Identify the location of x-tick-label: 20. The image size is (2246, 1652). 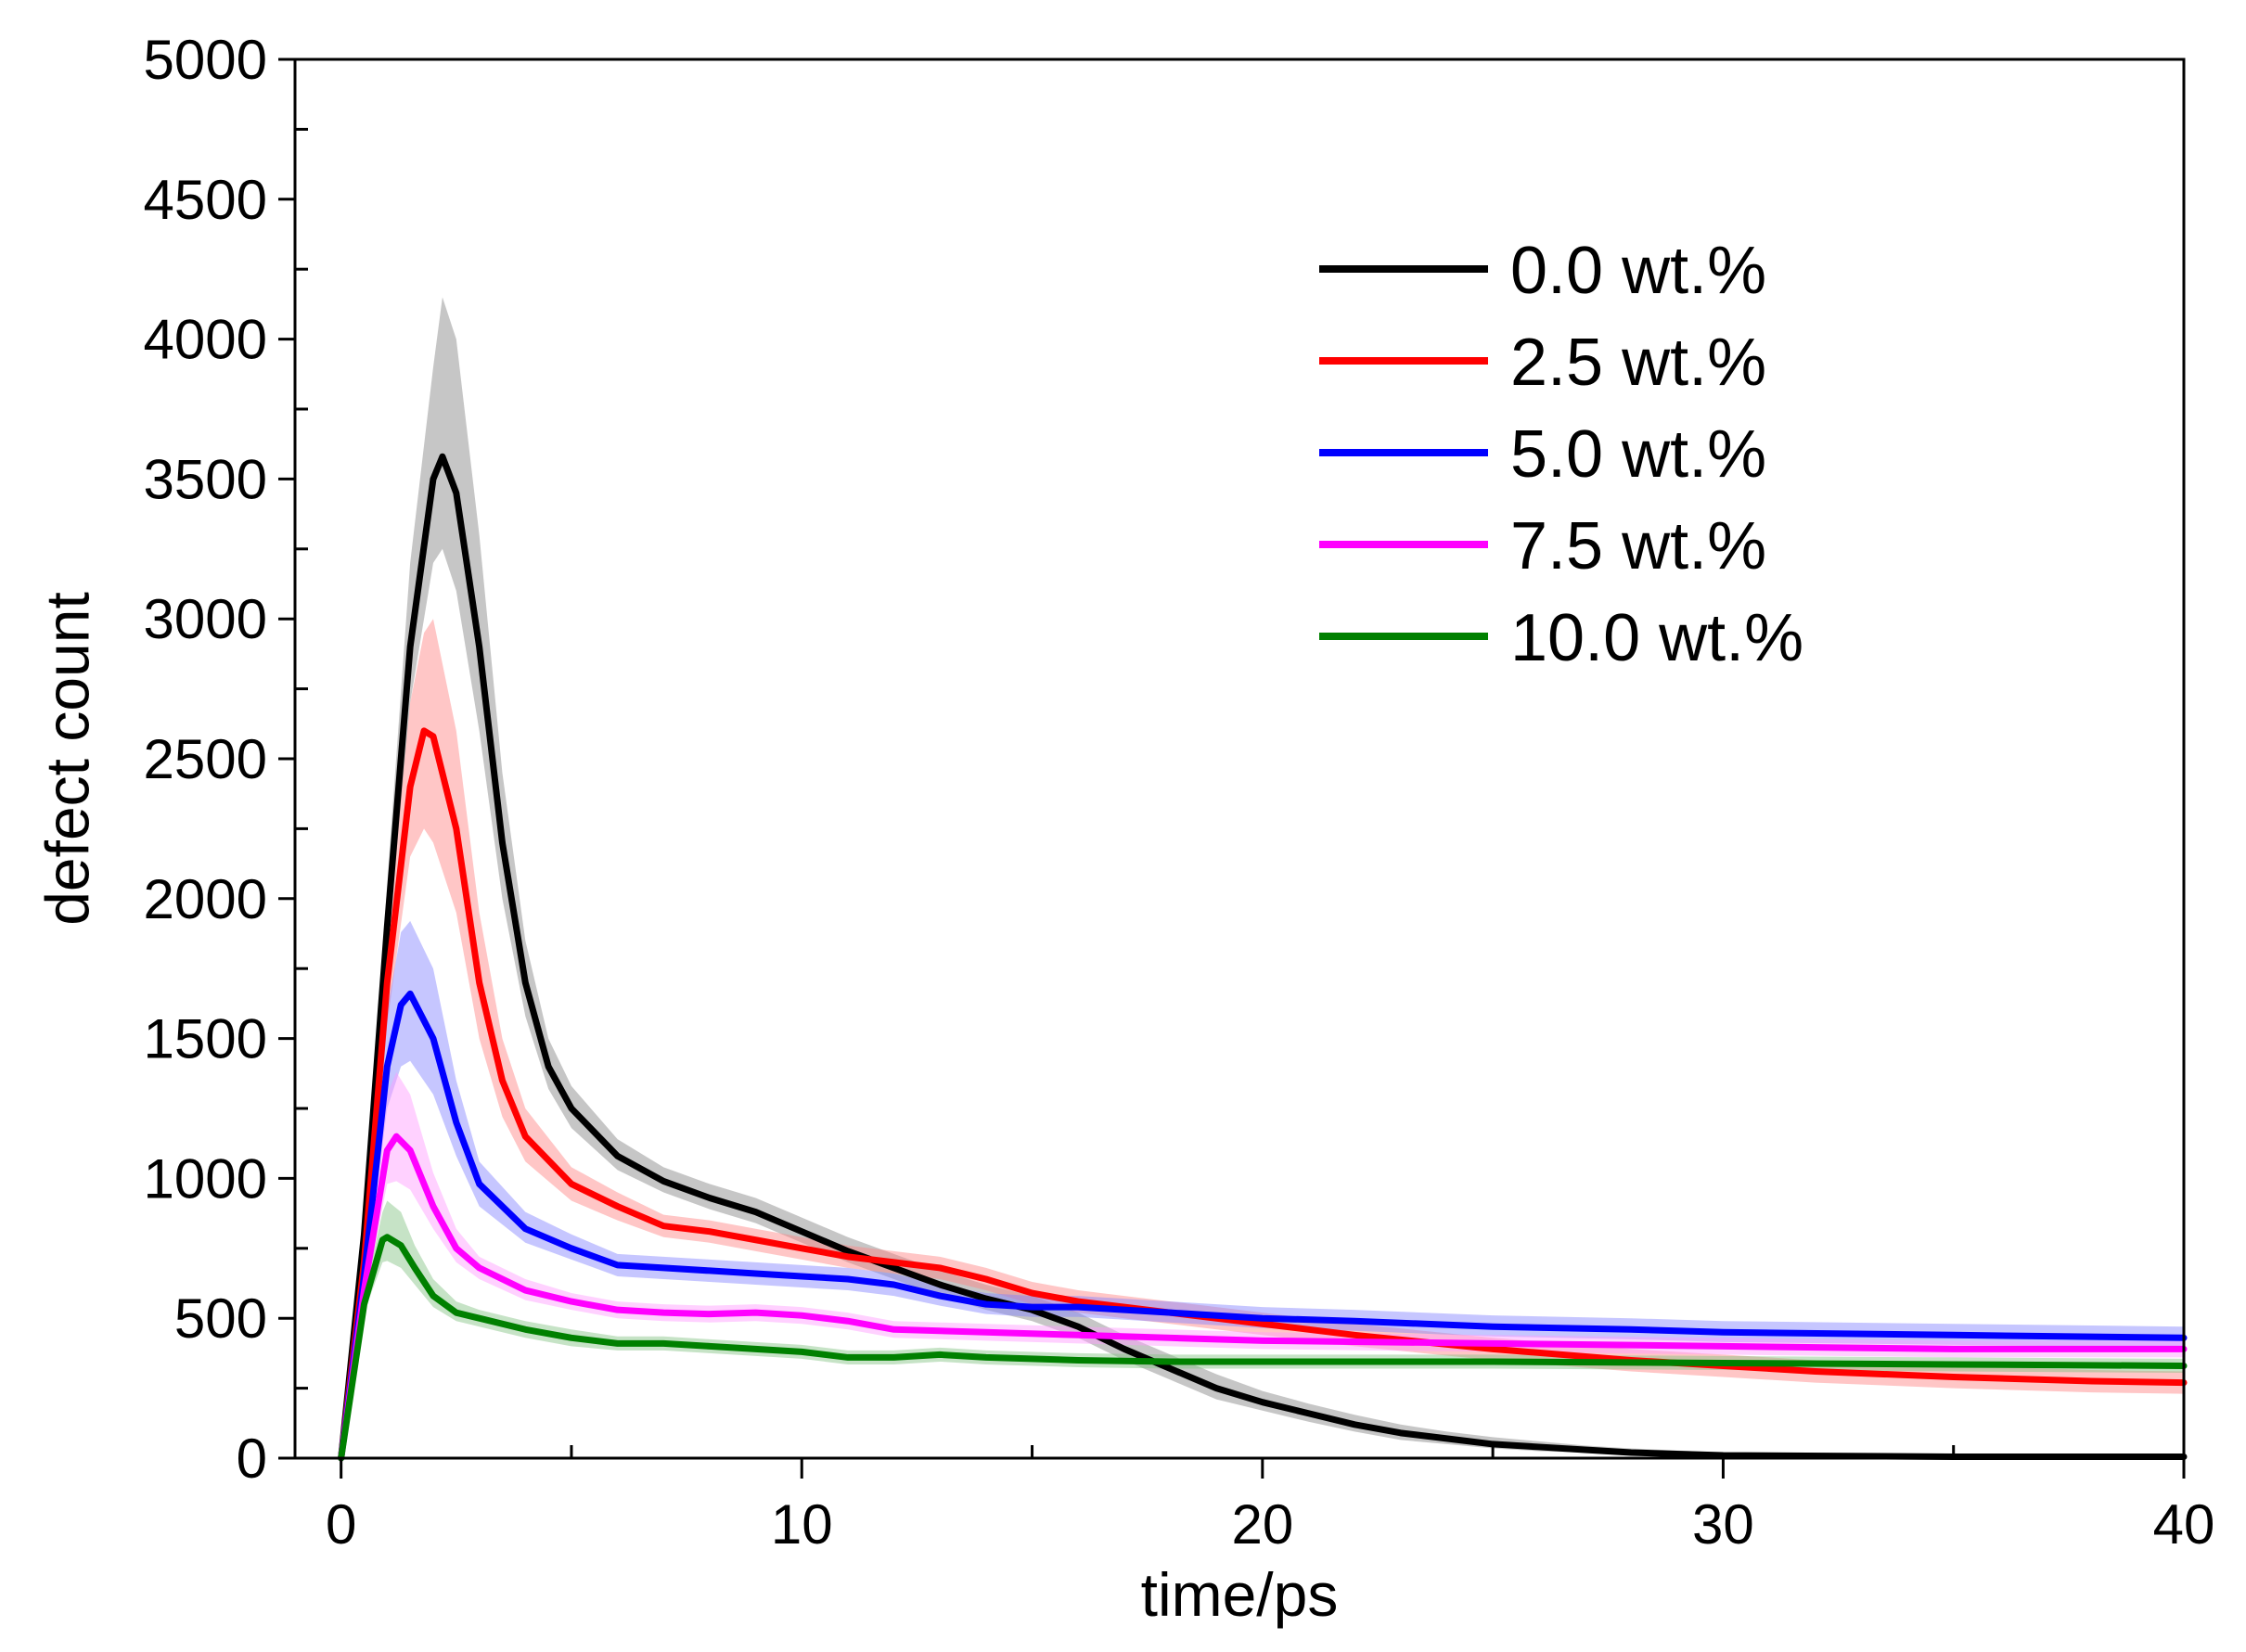
(1262, 1524).